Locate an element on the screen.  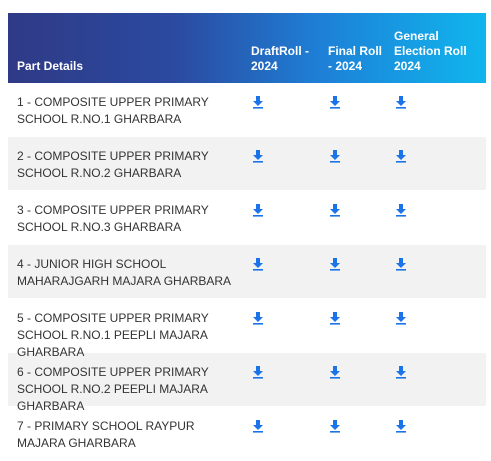
header-part-details: Part Details is located at coordinates (50, 66).